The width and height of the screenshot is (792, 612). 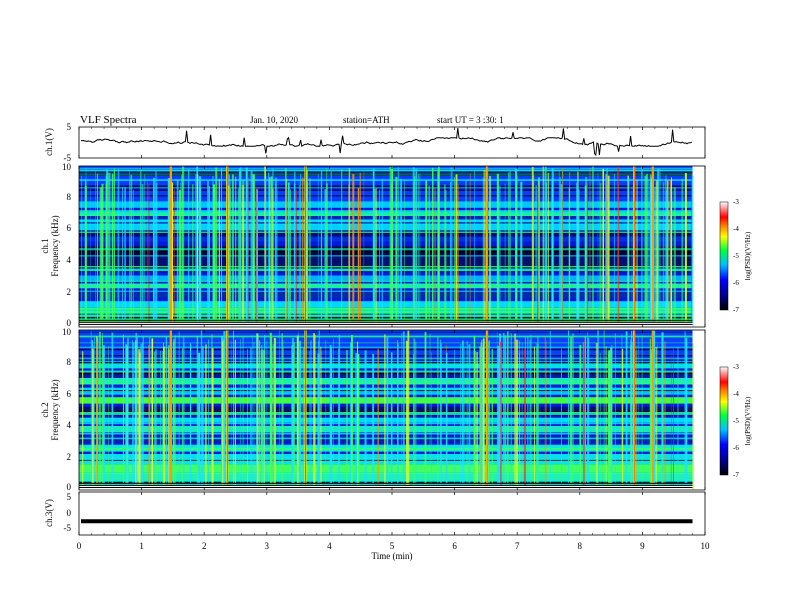 What do you see at coordinates (68, 528) in the screenshot?
I see `ch3-ytick-bottom: -5` at bounding box center [68, 528].